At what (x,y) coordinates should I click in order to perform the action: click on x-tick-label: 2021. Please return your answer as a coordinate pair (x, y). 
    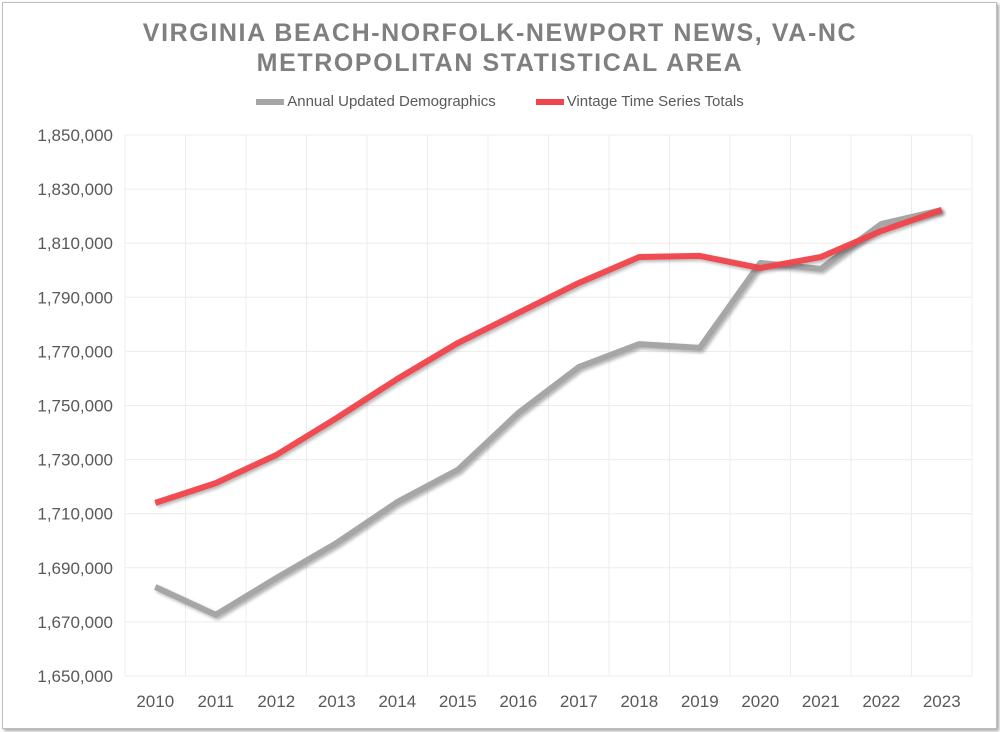
    Looking at the image, I should click on (821, 701).